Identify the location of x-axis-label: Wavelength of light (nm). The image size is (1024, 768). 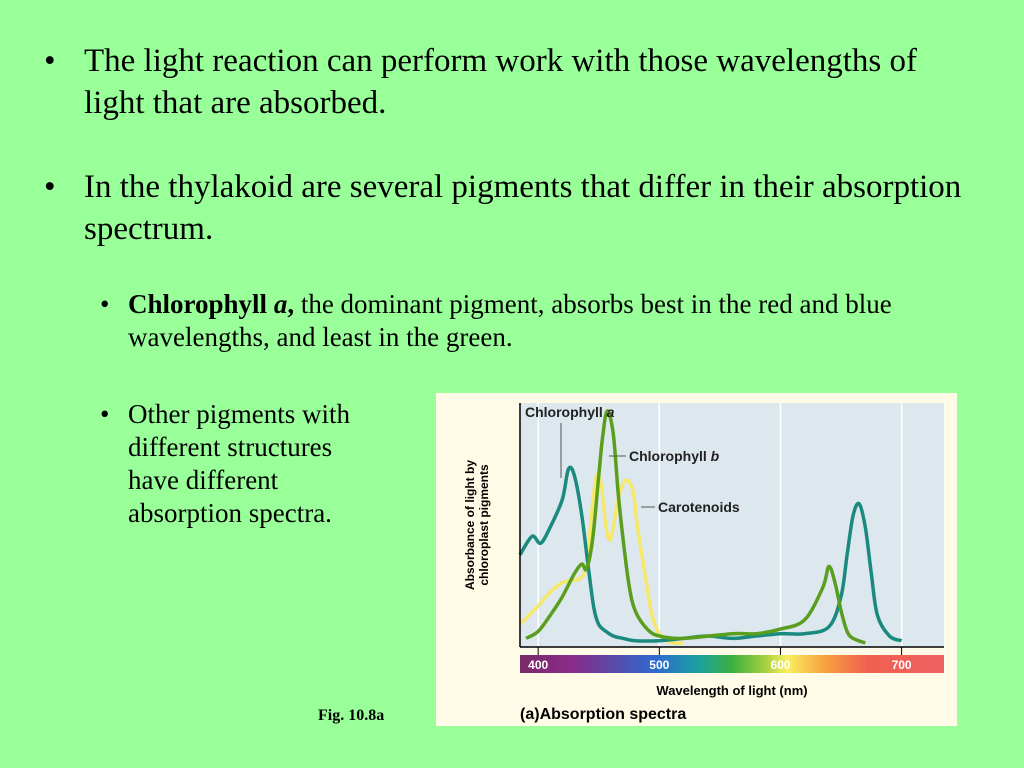
(731, 690).